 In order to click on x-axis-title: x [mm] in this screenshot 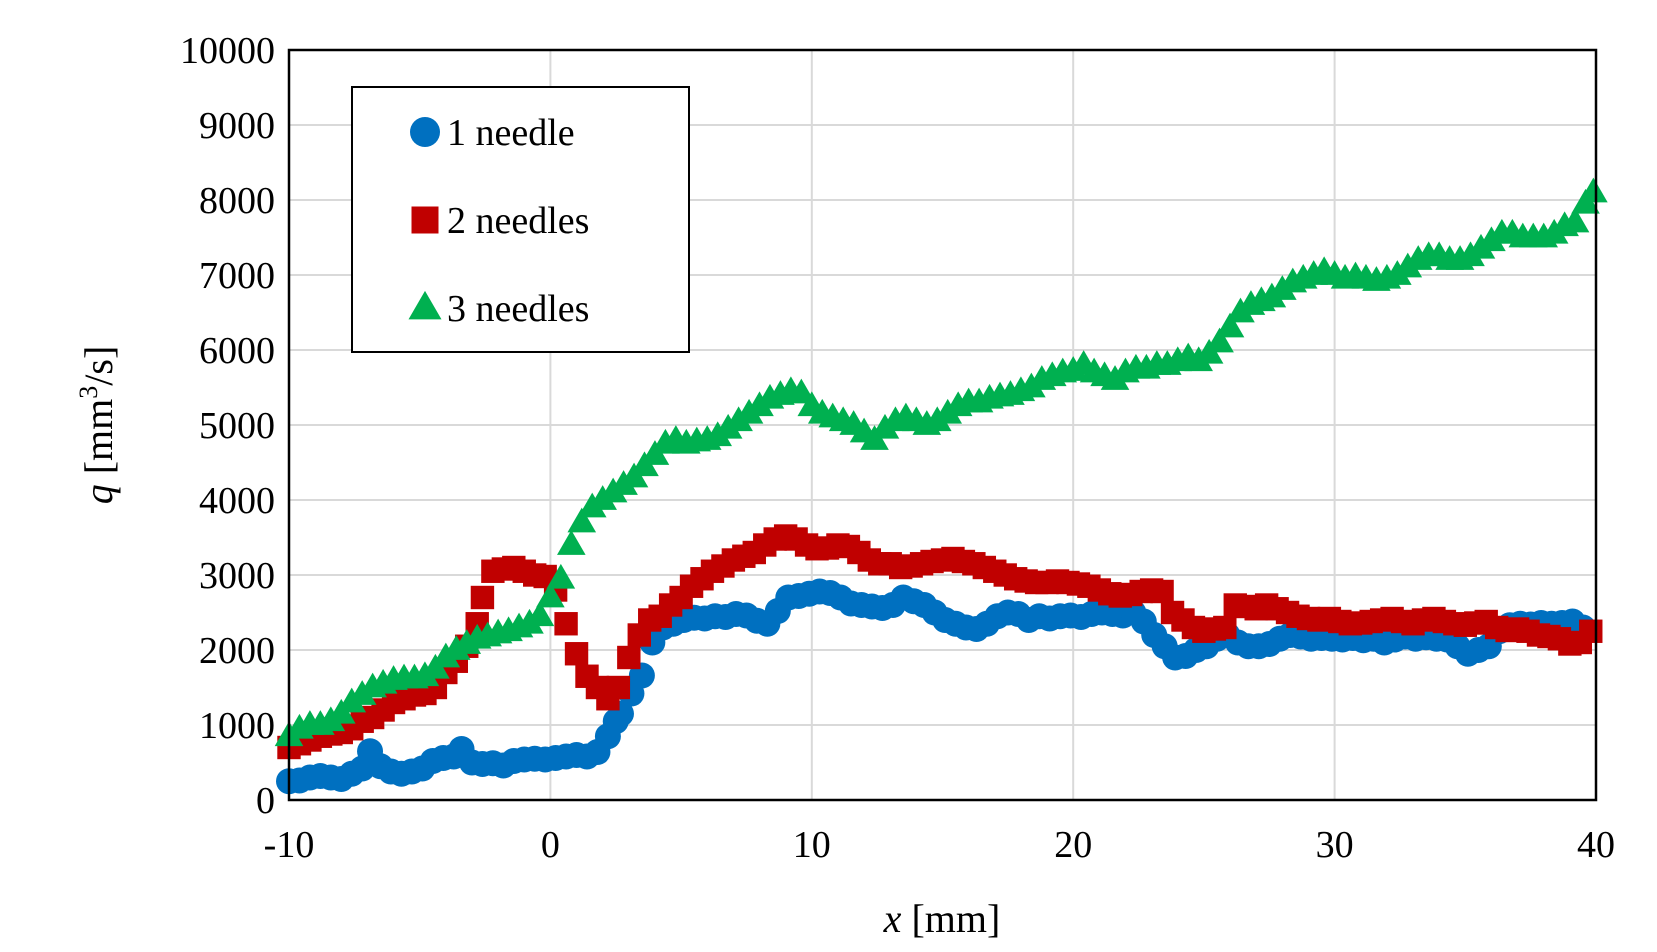, I will do `click(942, 918)`.